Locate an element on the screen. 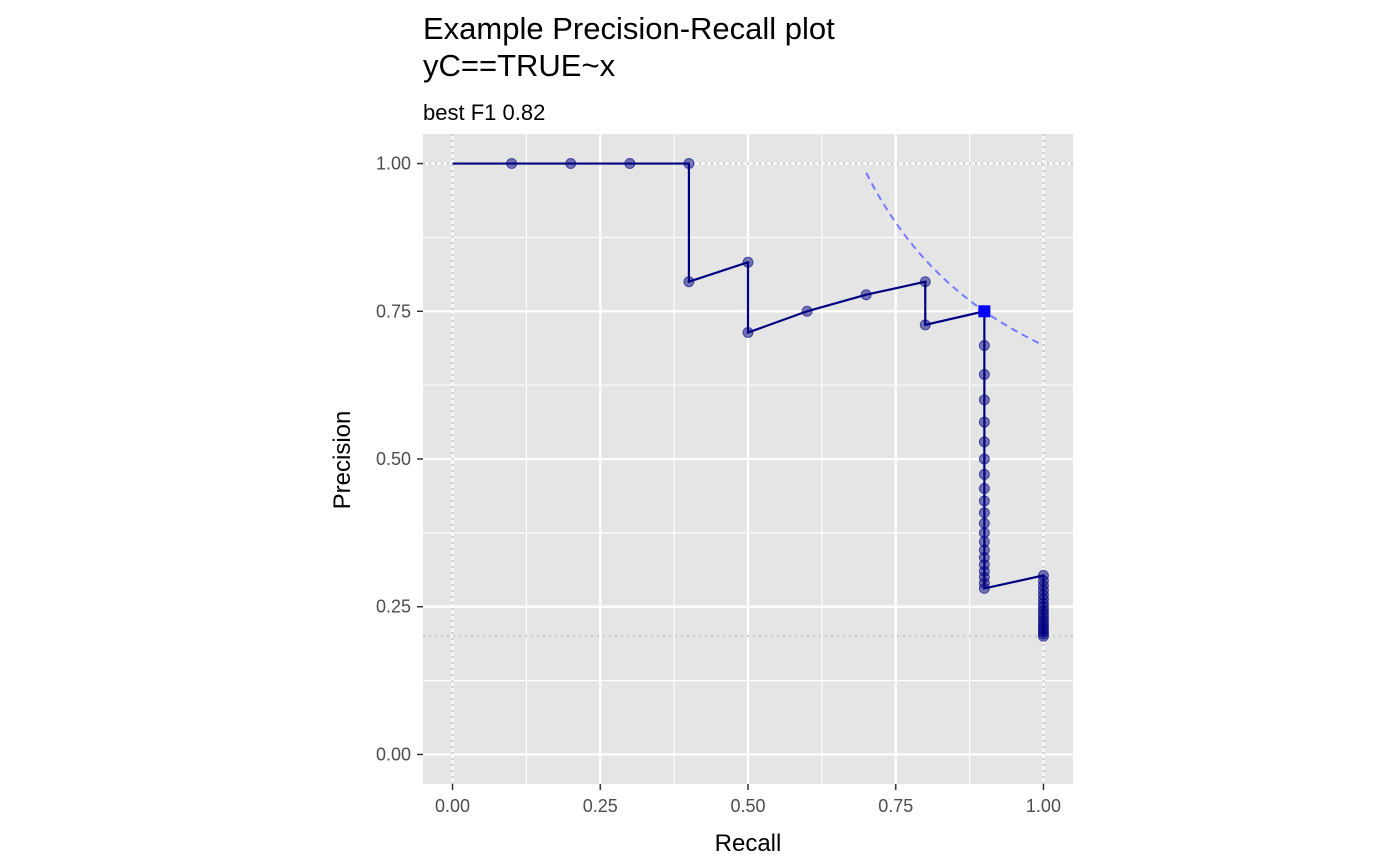 This screenshot has width=1400, height=866. f1-contour-line is located at coordinates (954, 259).